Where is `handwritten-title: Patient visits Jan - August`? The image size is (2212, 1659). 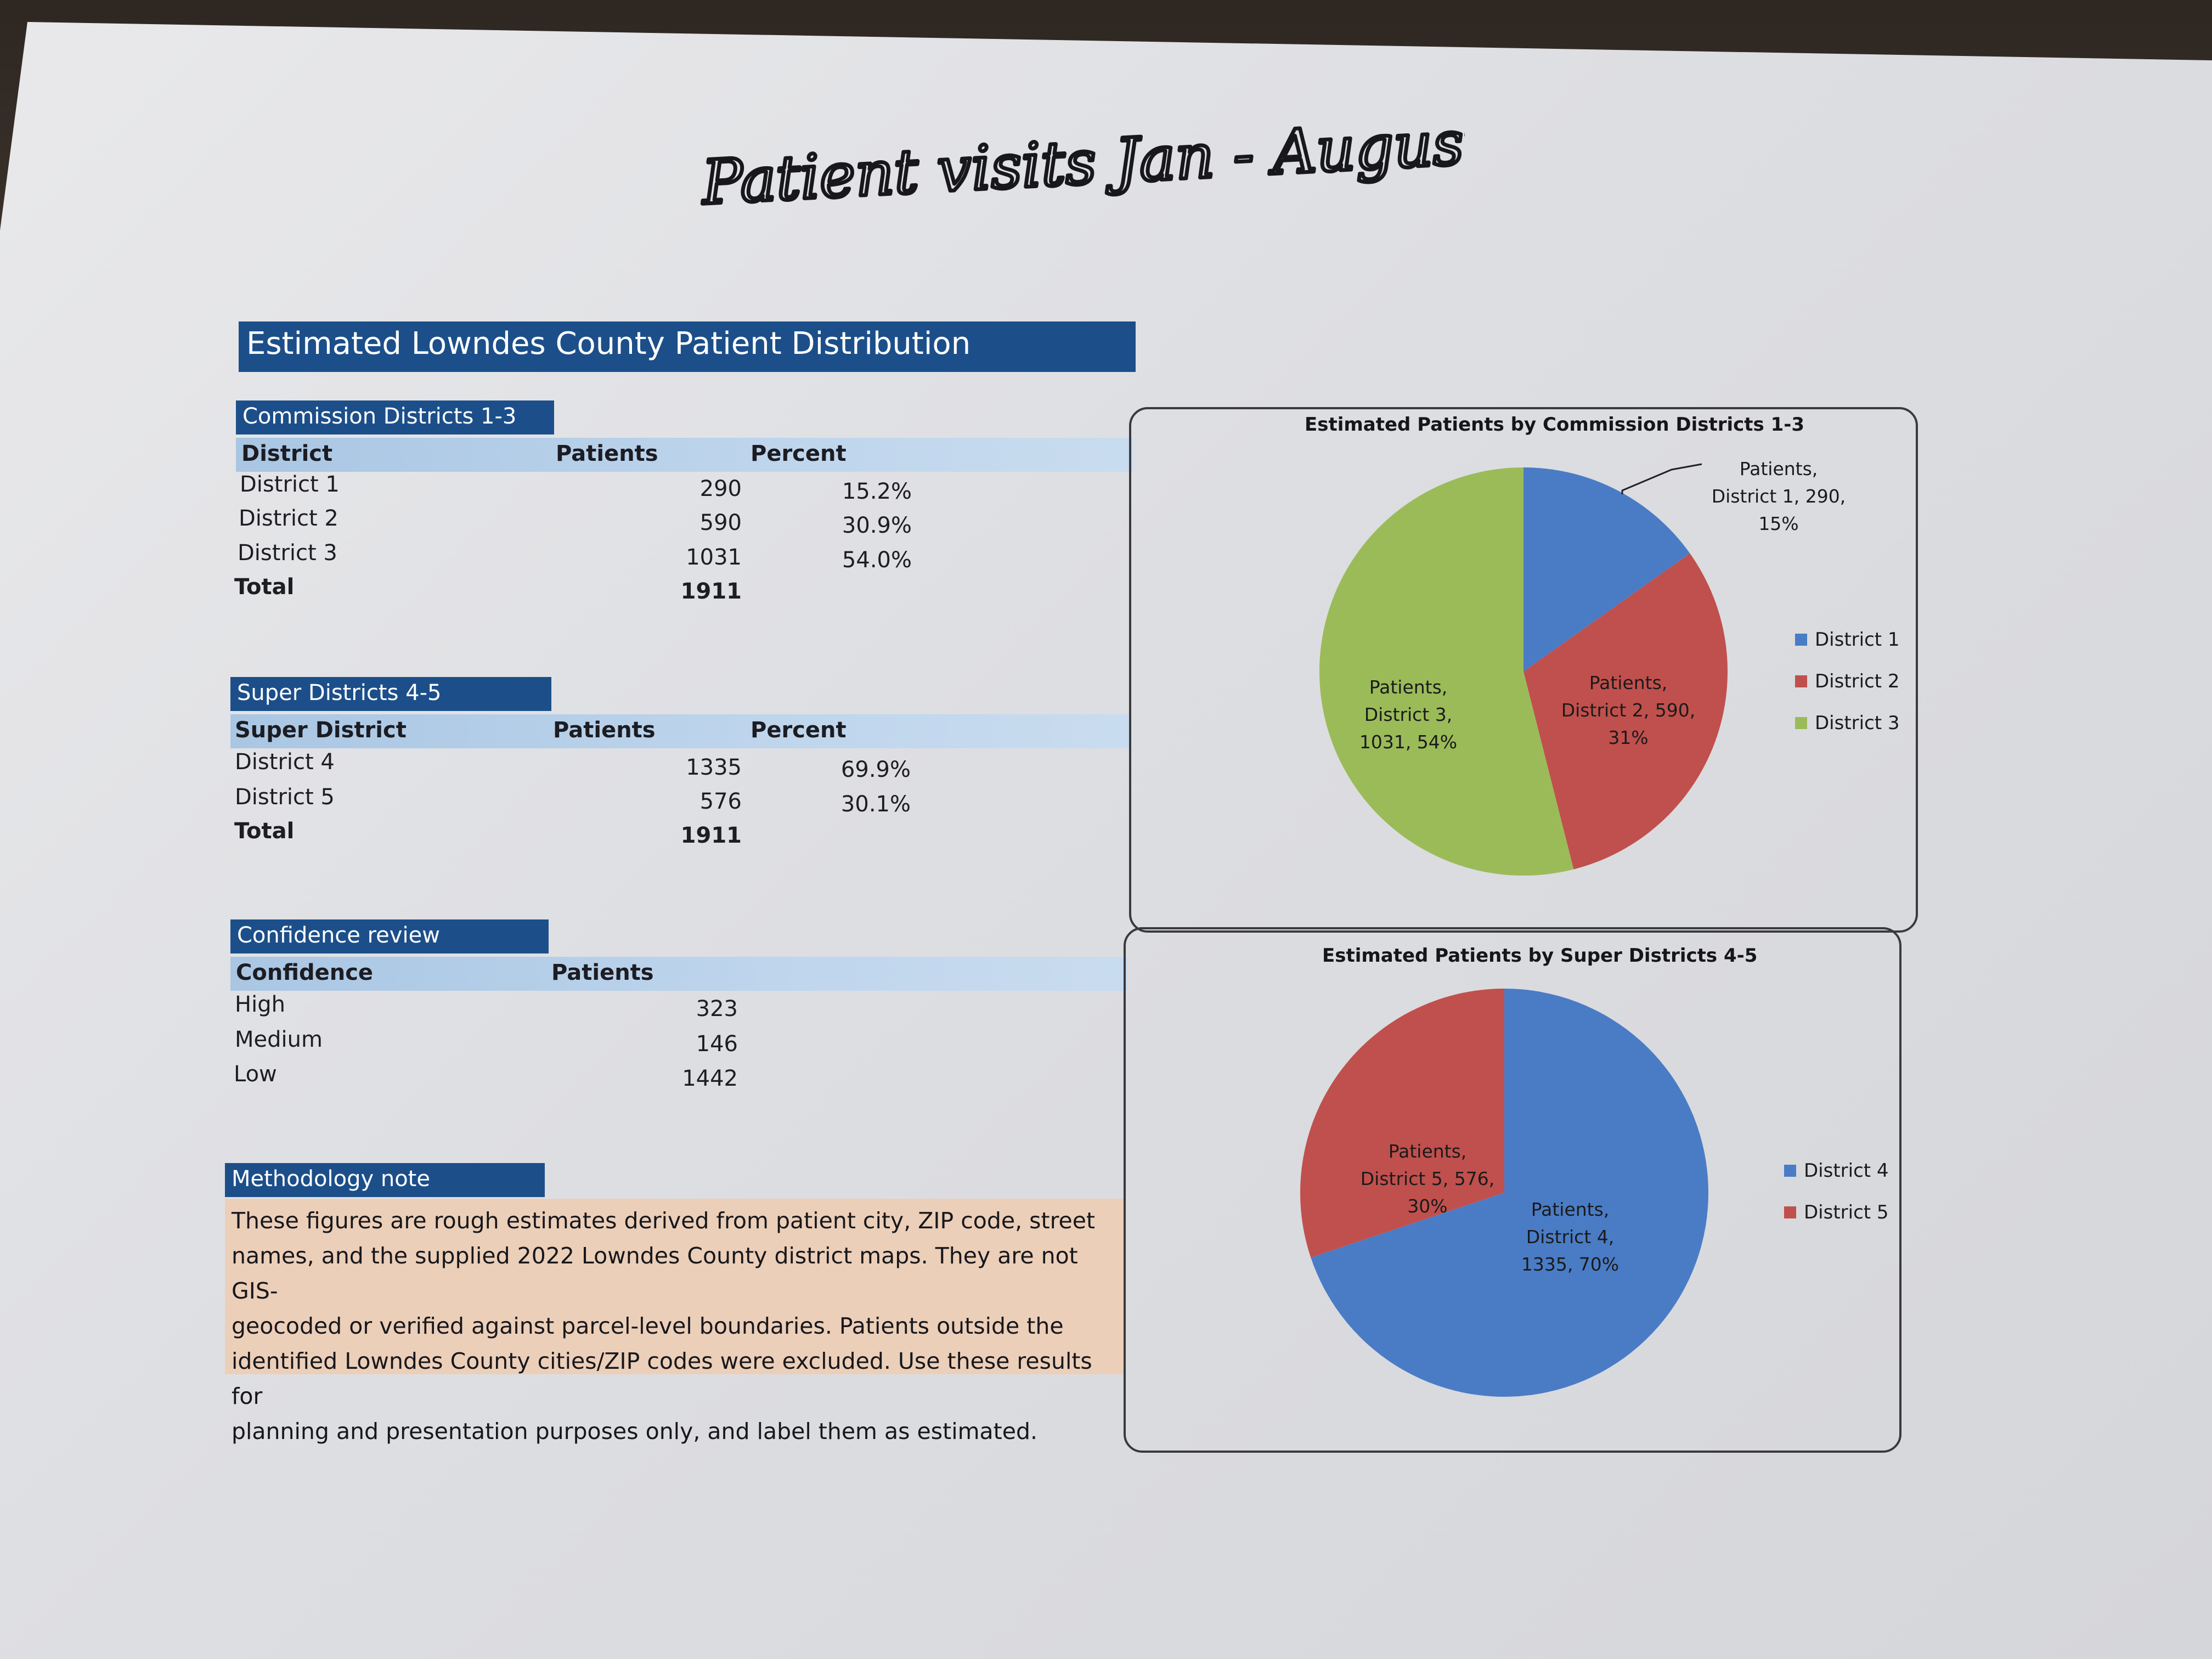
handwritten-title: Patient visits Jan - August is located at coordinates (1081, 171).